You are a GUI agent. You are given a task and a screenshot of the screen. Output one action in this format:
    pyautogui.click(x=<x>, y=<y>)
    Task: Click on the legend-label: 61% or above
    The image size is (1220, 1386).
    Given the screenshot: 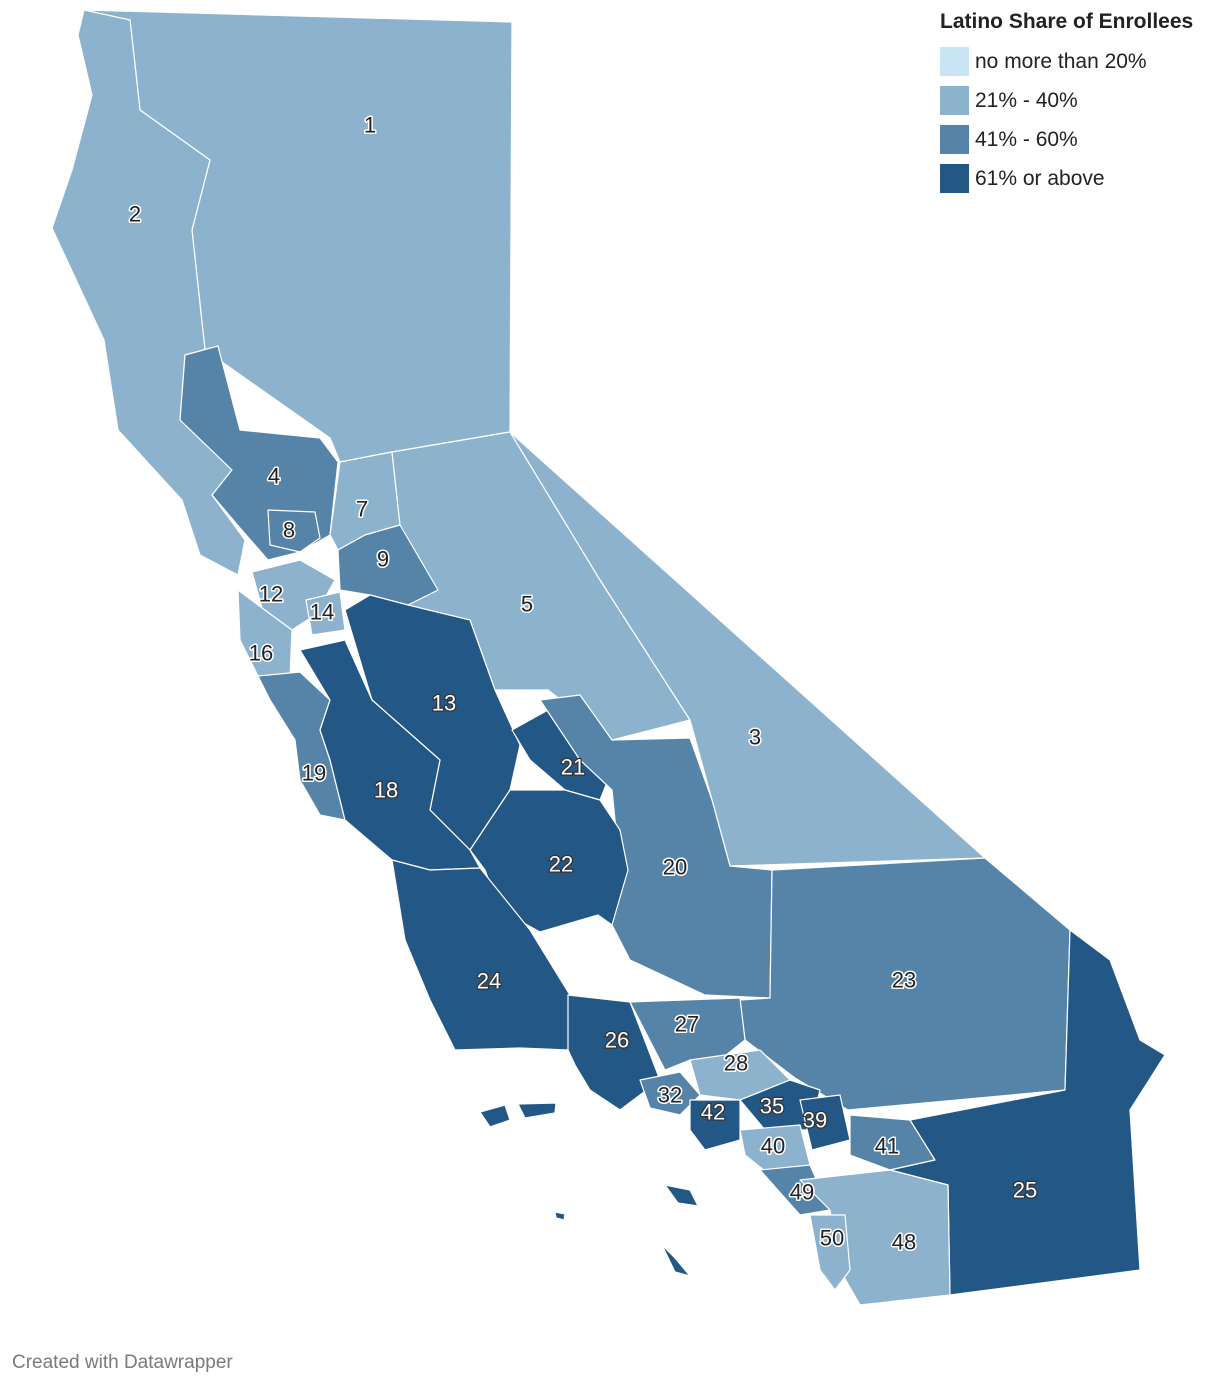 What is the action you would take?
    pyautogui.click(x=1040, y=178)
    